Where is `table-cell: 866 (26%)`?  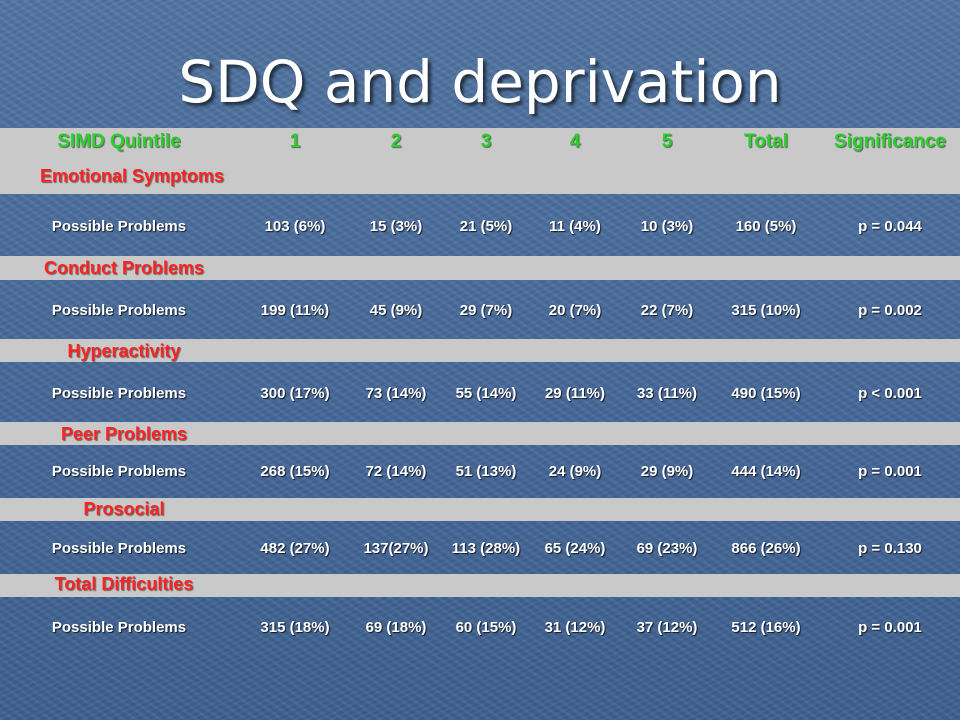
table-cell: 866 (26%) is located at coordinates (766, 548).